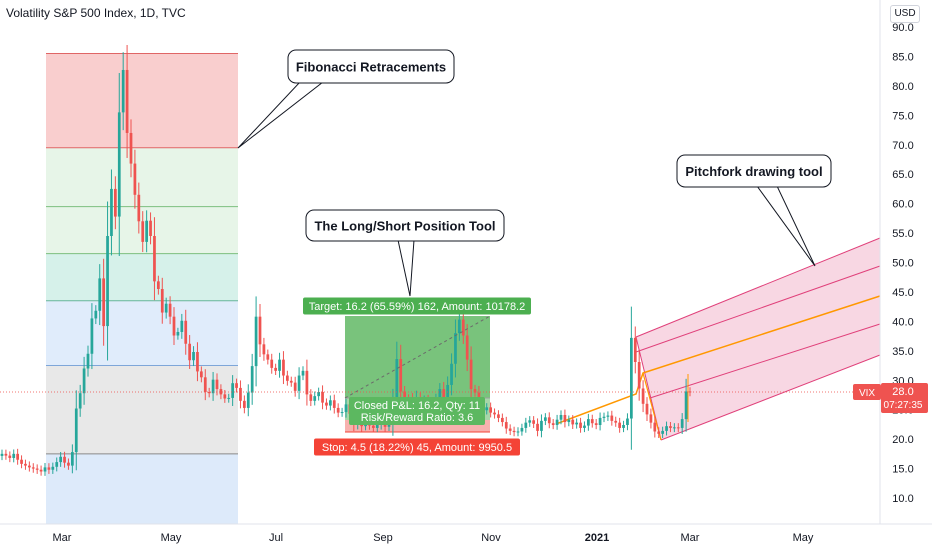  I want to click on symbol-badge-bg, so click(867, 392).